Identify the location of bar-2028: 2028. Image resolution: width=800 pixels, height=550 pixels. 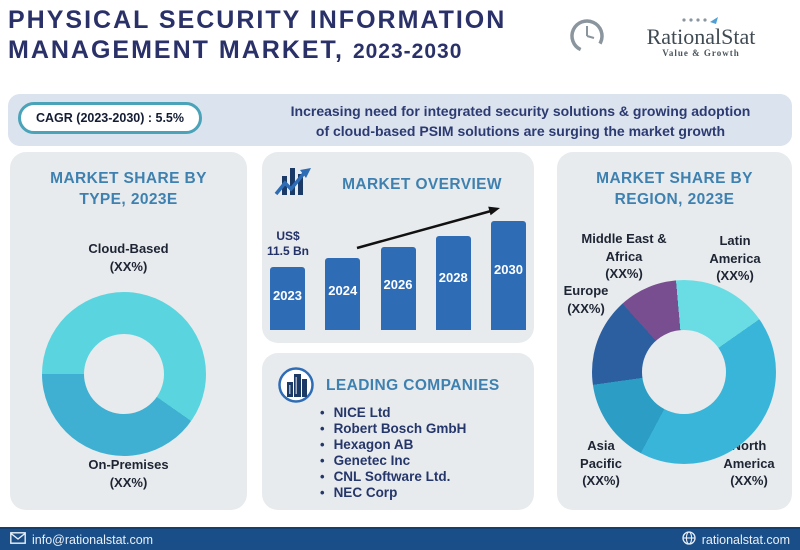
(453, 283).